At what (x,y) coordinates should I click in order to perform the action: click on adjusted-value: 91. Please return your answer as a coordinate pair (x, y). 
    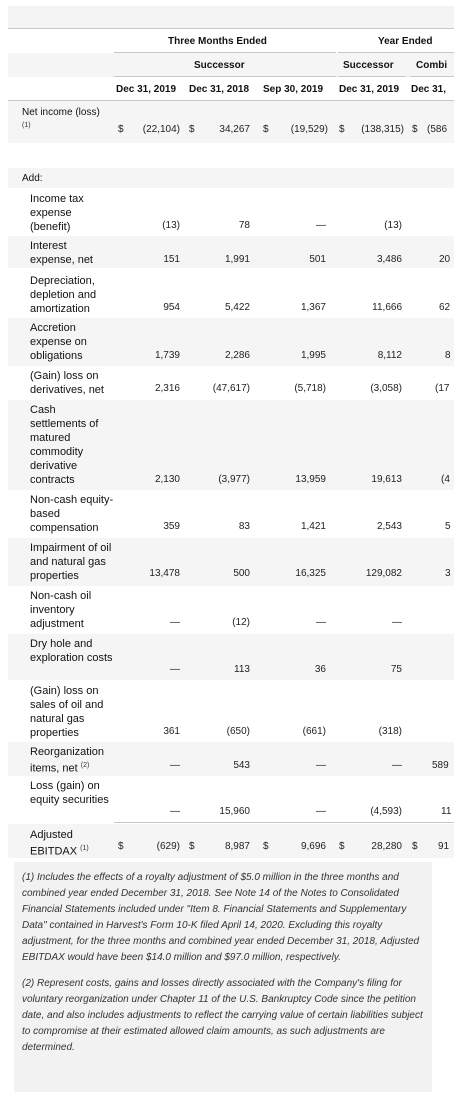
    Looking at the image, I should click on (444, 846).